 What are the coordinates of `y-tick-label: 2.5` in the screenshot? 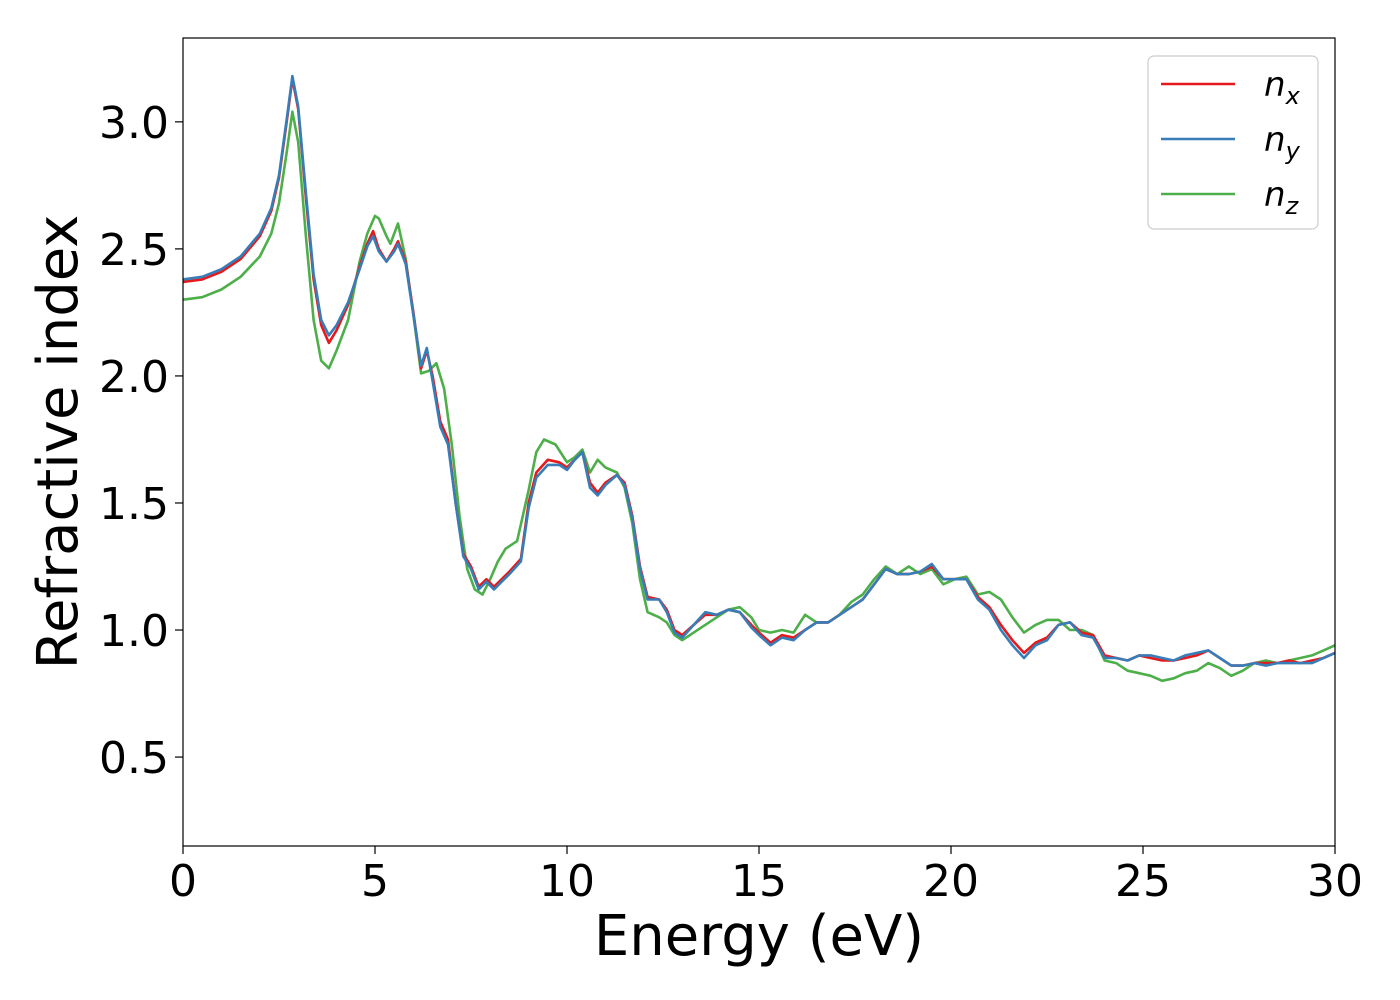 It's located at (134, 250).